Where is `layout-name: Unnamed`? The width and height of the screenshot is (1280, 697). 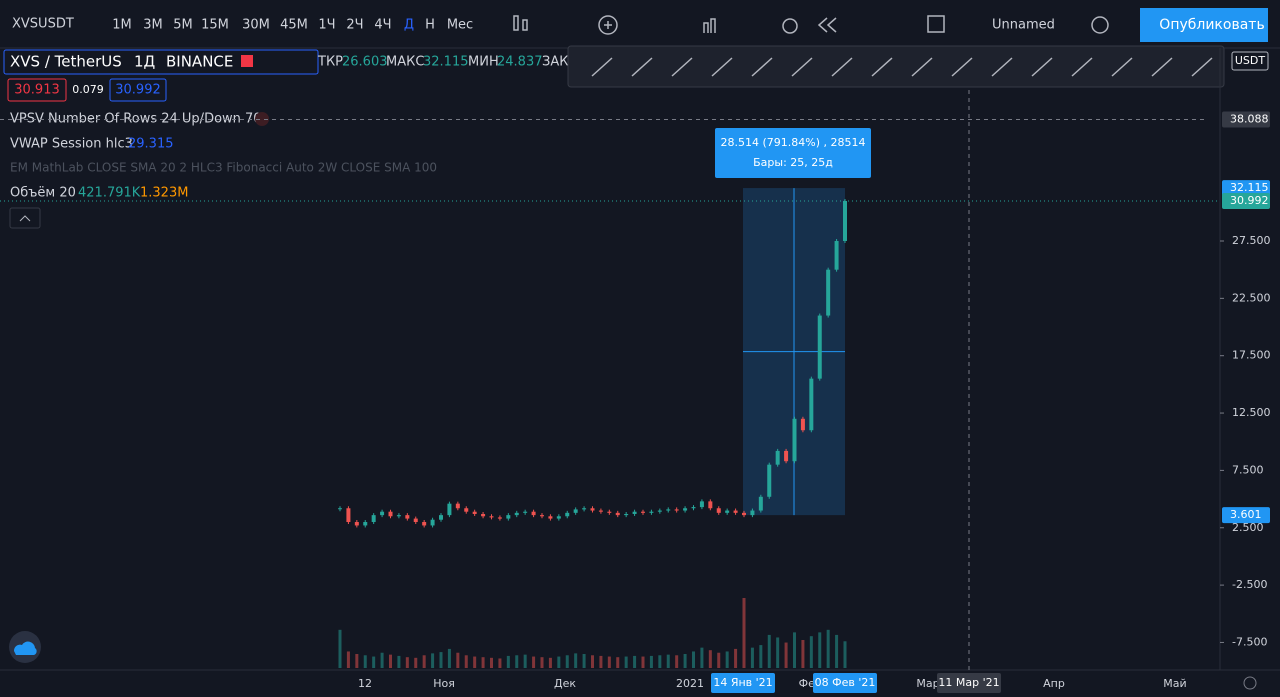
layout-name: Unnamed is located at coordinates (1023, 25).